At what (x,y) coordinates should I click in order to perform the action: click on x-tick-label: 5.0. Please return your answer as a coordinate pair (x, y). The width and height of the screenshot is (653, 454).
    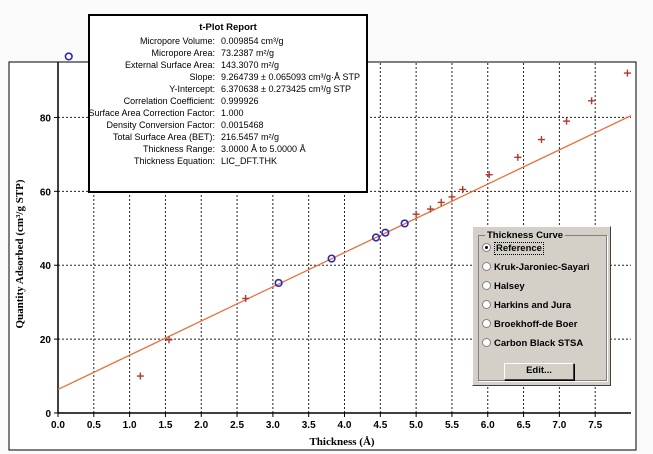
    Looking at the image, I should click on (416, 425).